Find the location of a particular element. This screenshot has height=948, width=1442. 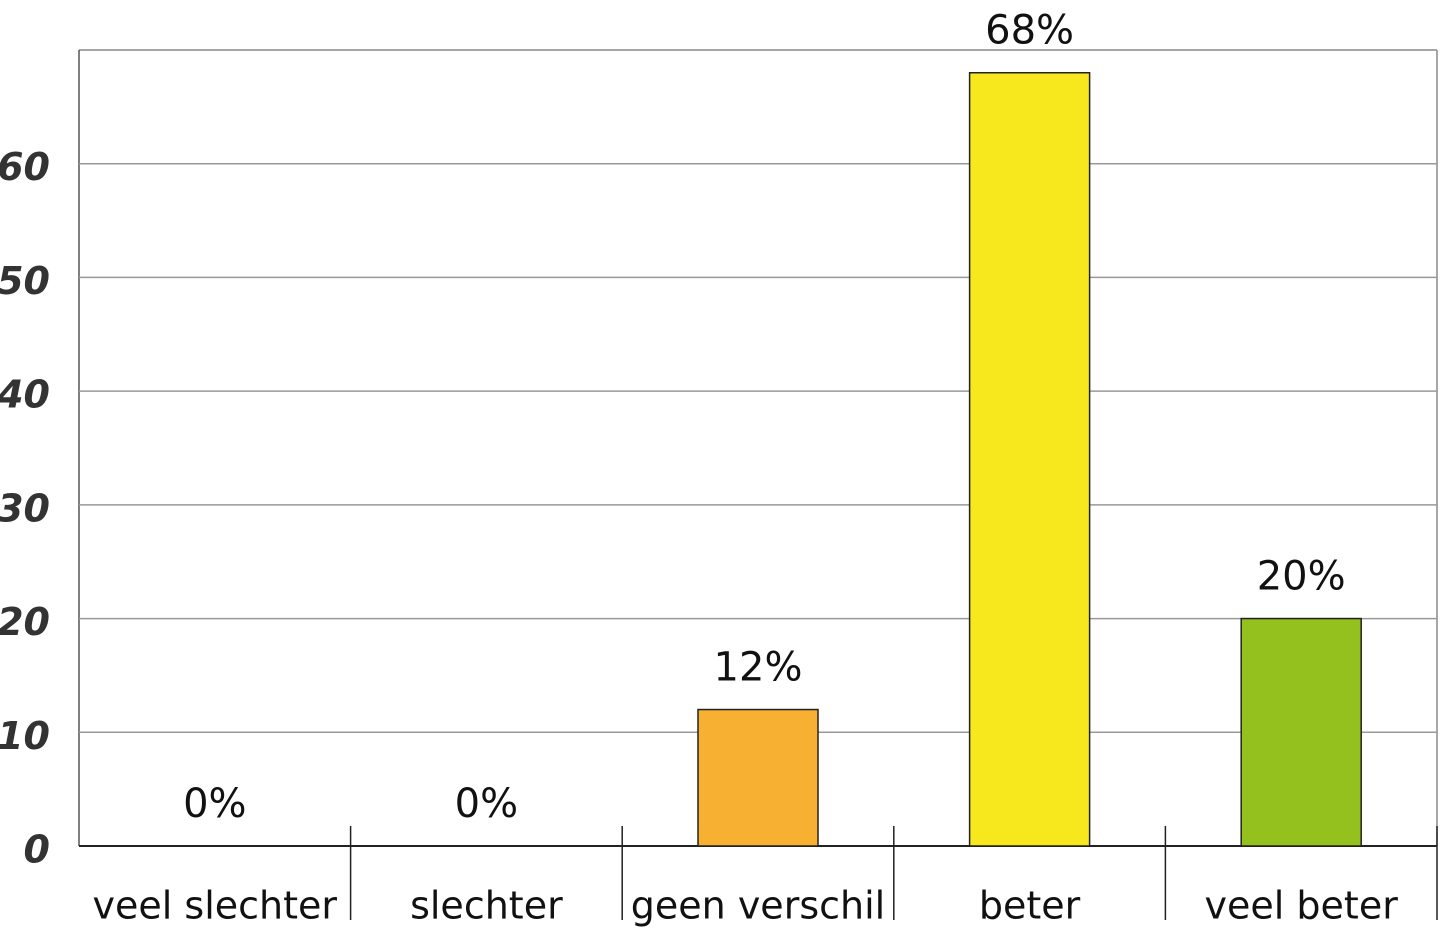

y-tick-label: 40 is located at coordinates (25, 395).